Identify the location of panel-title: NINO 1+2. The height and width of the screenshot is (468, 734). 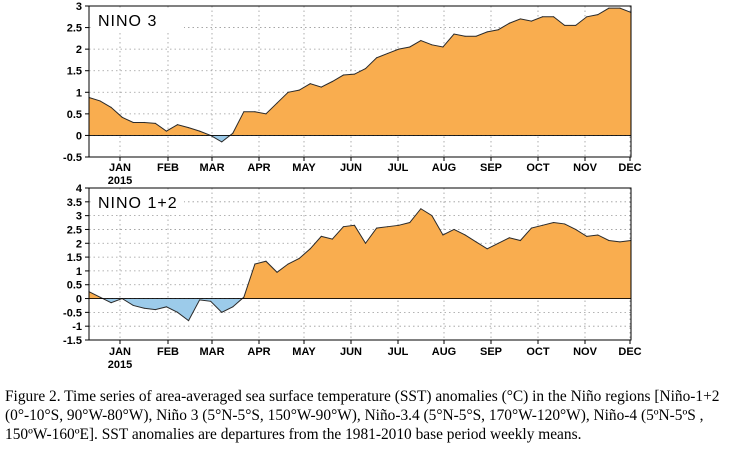
(138, 203).